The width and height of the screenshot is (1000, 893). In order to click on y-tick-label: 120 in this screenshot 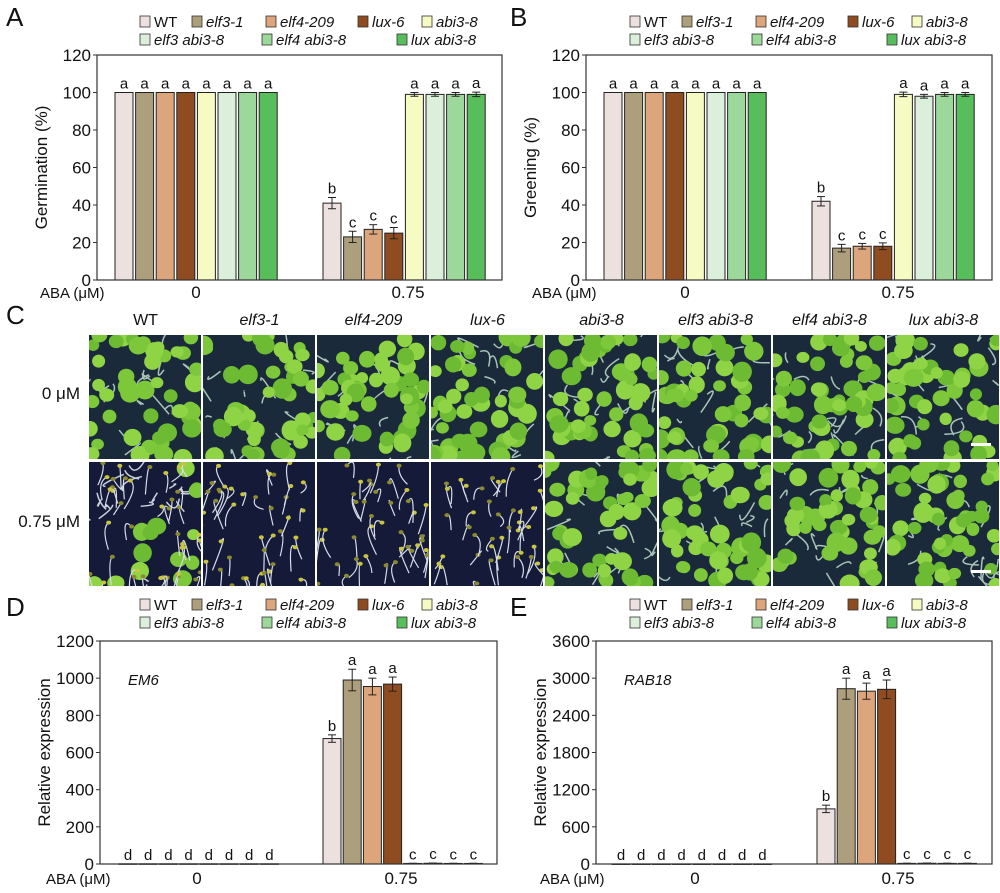, I will do `click(77, 55)`.